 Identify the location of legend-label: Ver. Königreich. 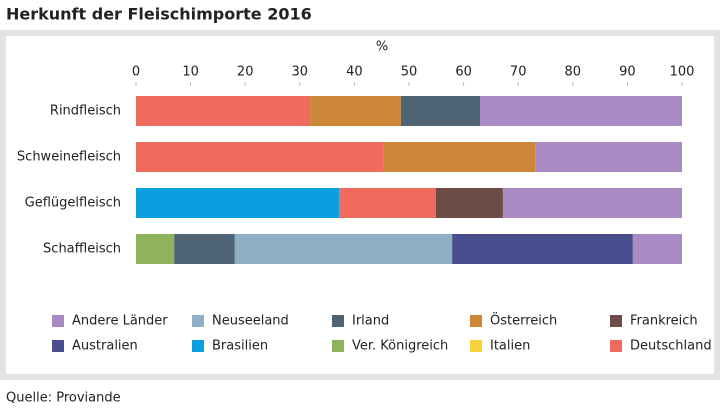
(400, 346).